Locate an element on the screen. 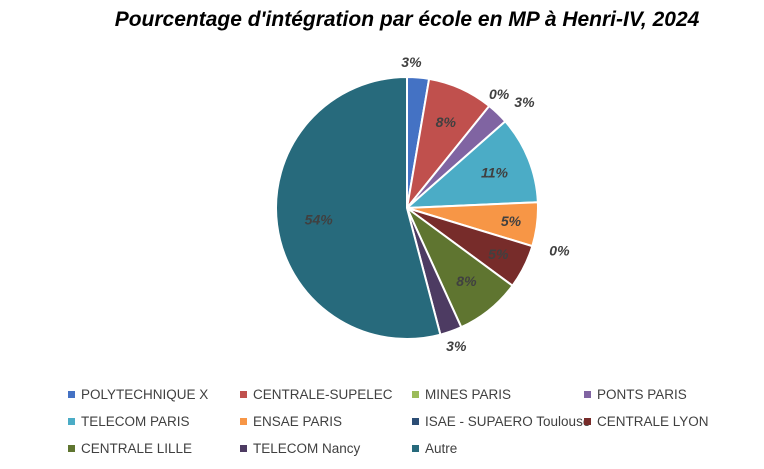 This screenshot has width=764, height=469. data-label-11: 54% is located at coordinates (319, 219).